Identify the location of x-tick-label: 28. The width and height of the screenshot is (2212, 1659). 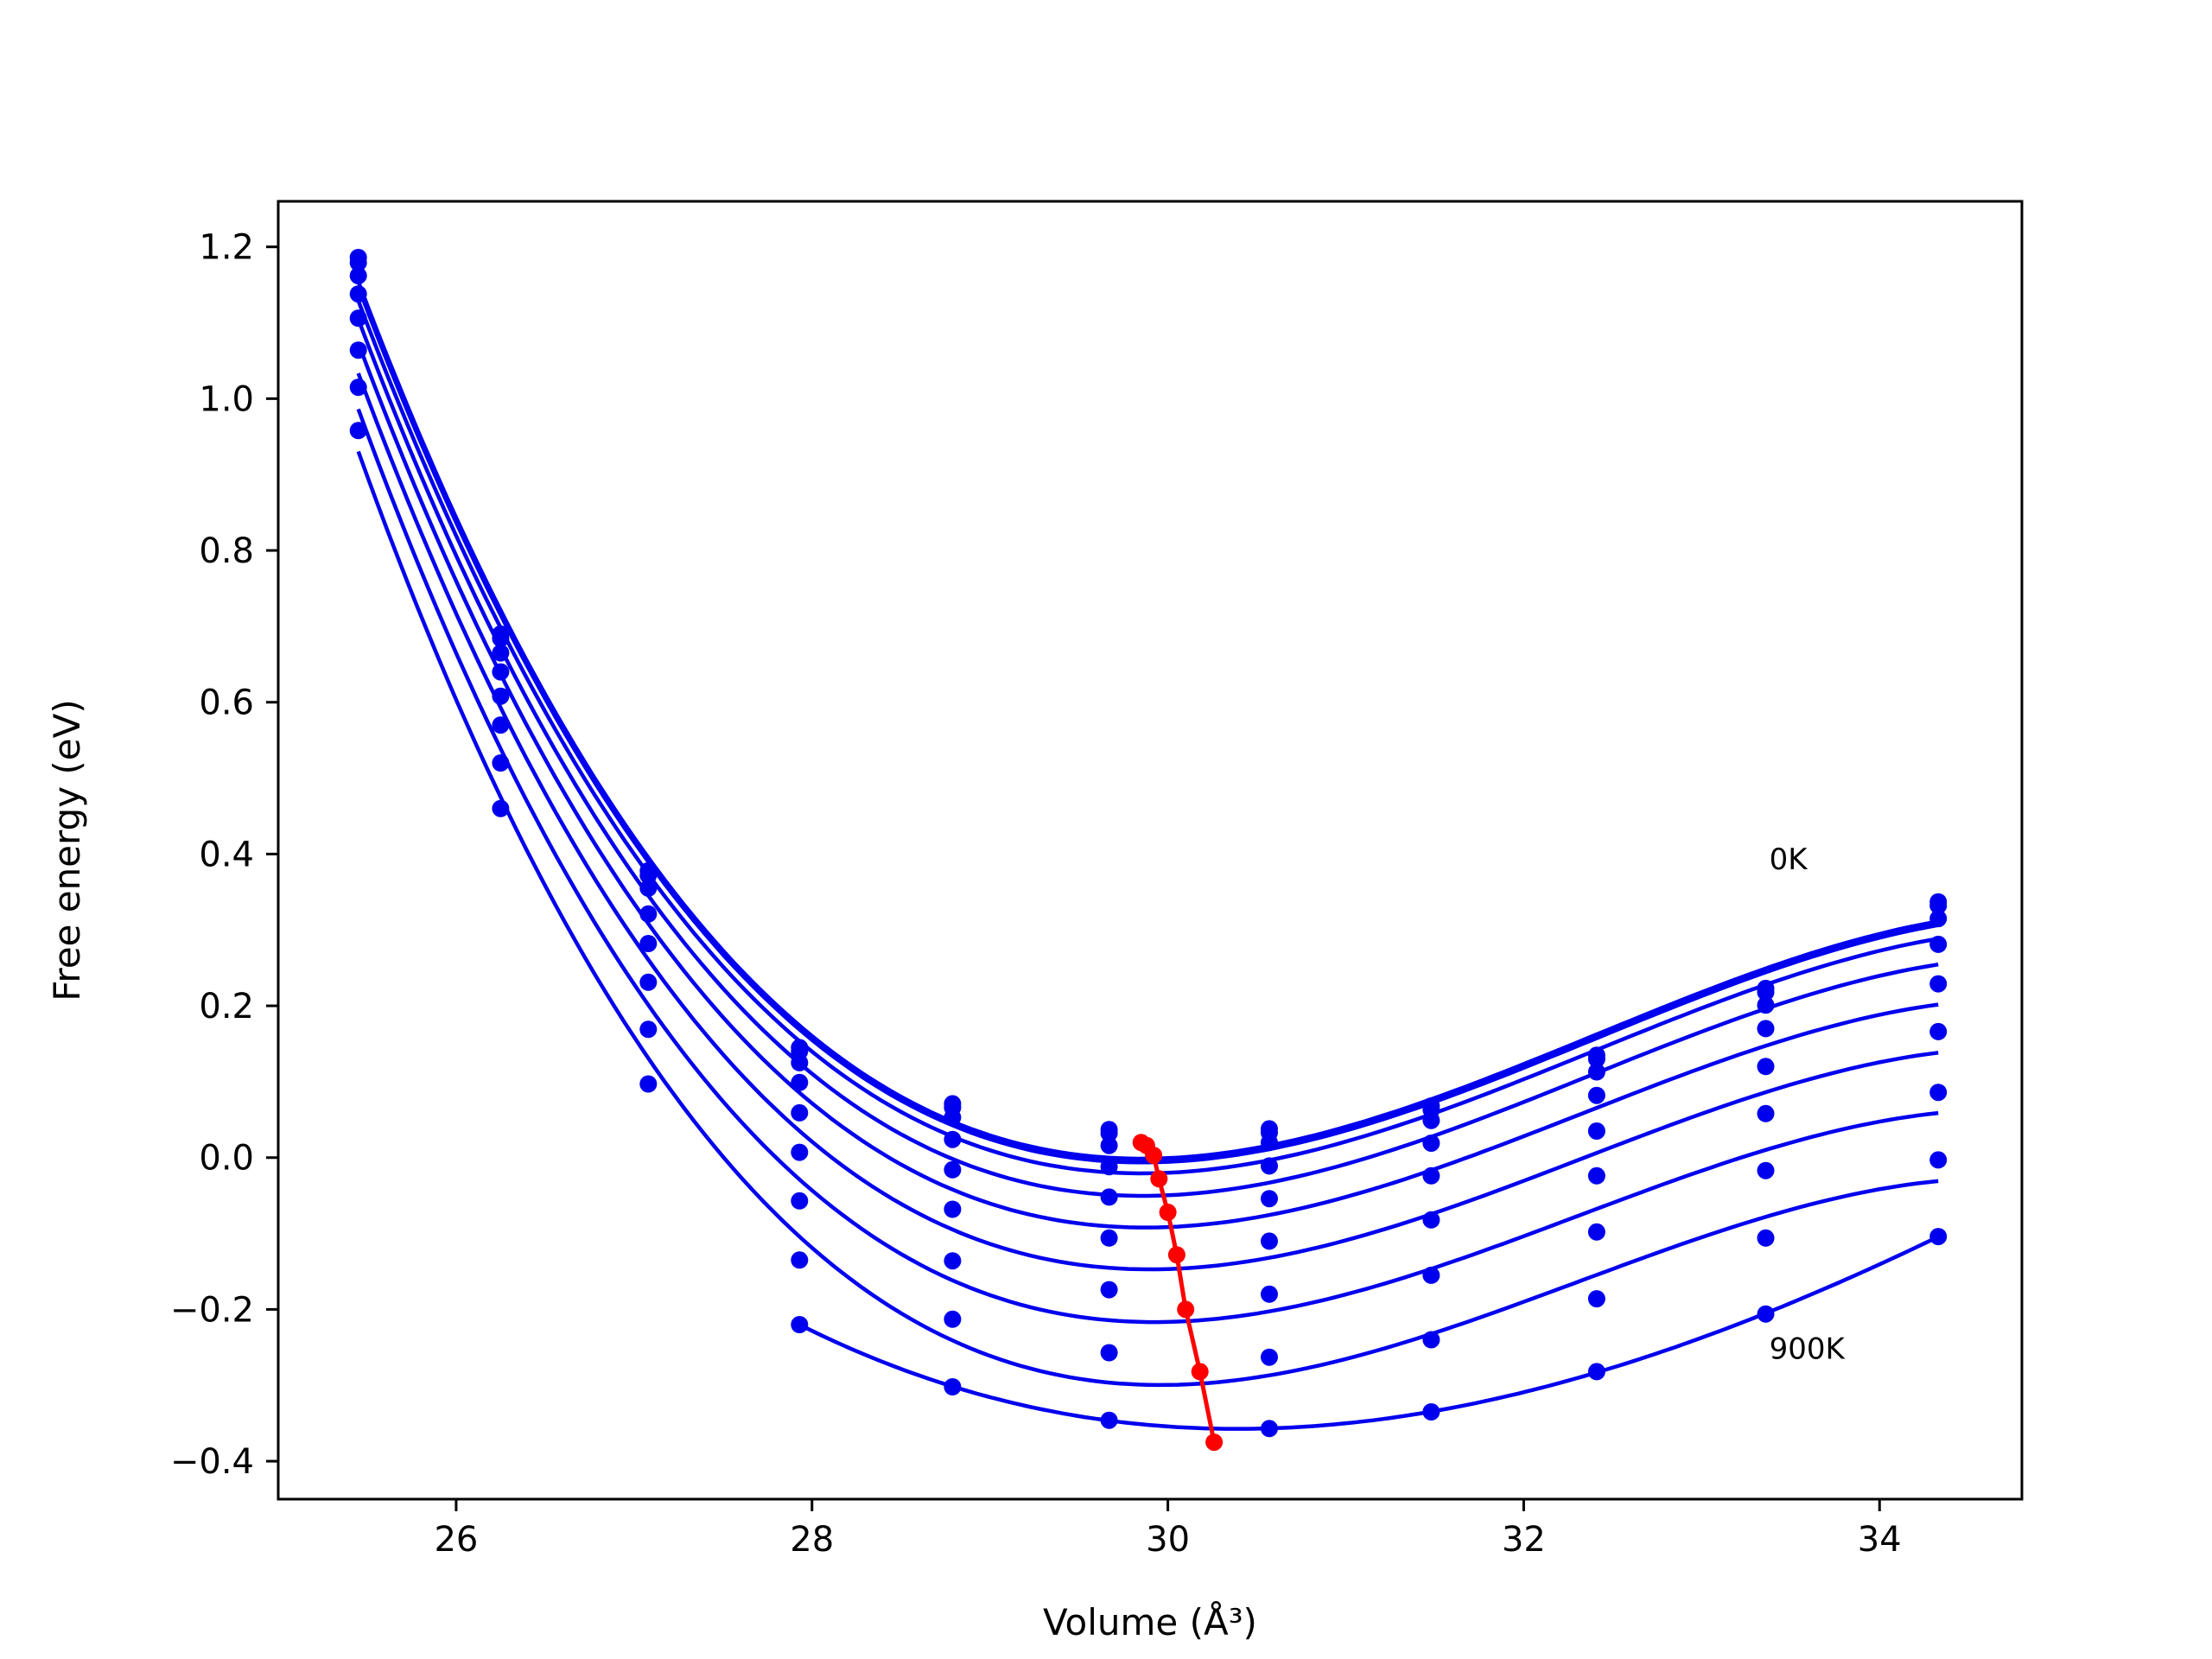
(812, 1540).